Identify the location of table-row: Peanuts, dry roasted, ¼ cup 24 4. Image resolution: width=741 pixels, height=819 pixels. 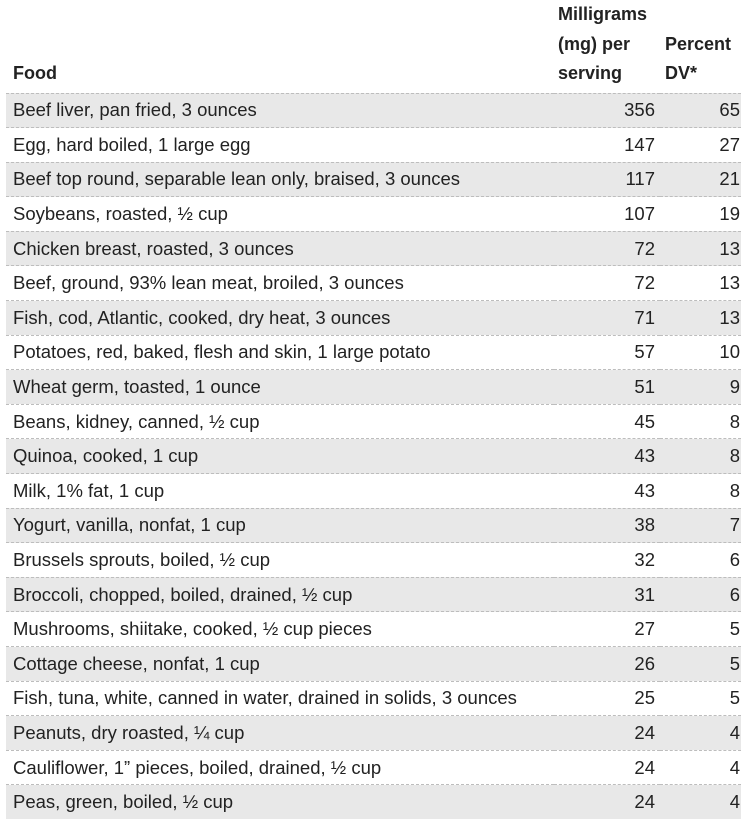
(373, 733).